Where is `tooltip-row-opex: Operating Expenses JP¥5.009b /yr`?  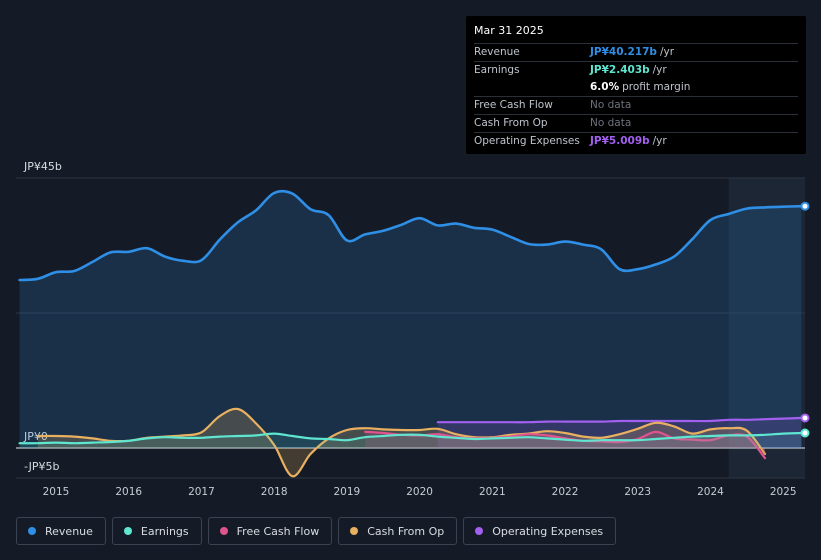
tooltip-row-opex: Operating Expenses JP¥5.009b /yr is located at coordinates (636, 141).